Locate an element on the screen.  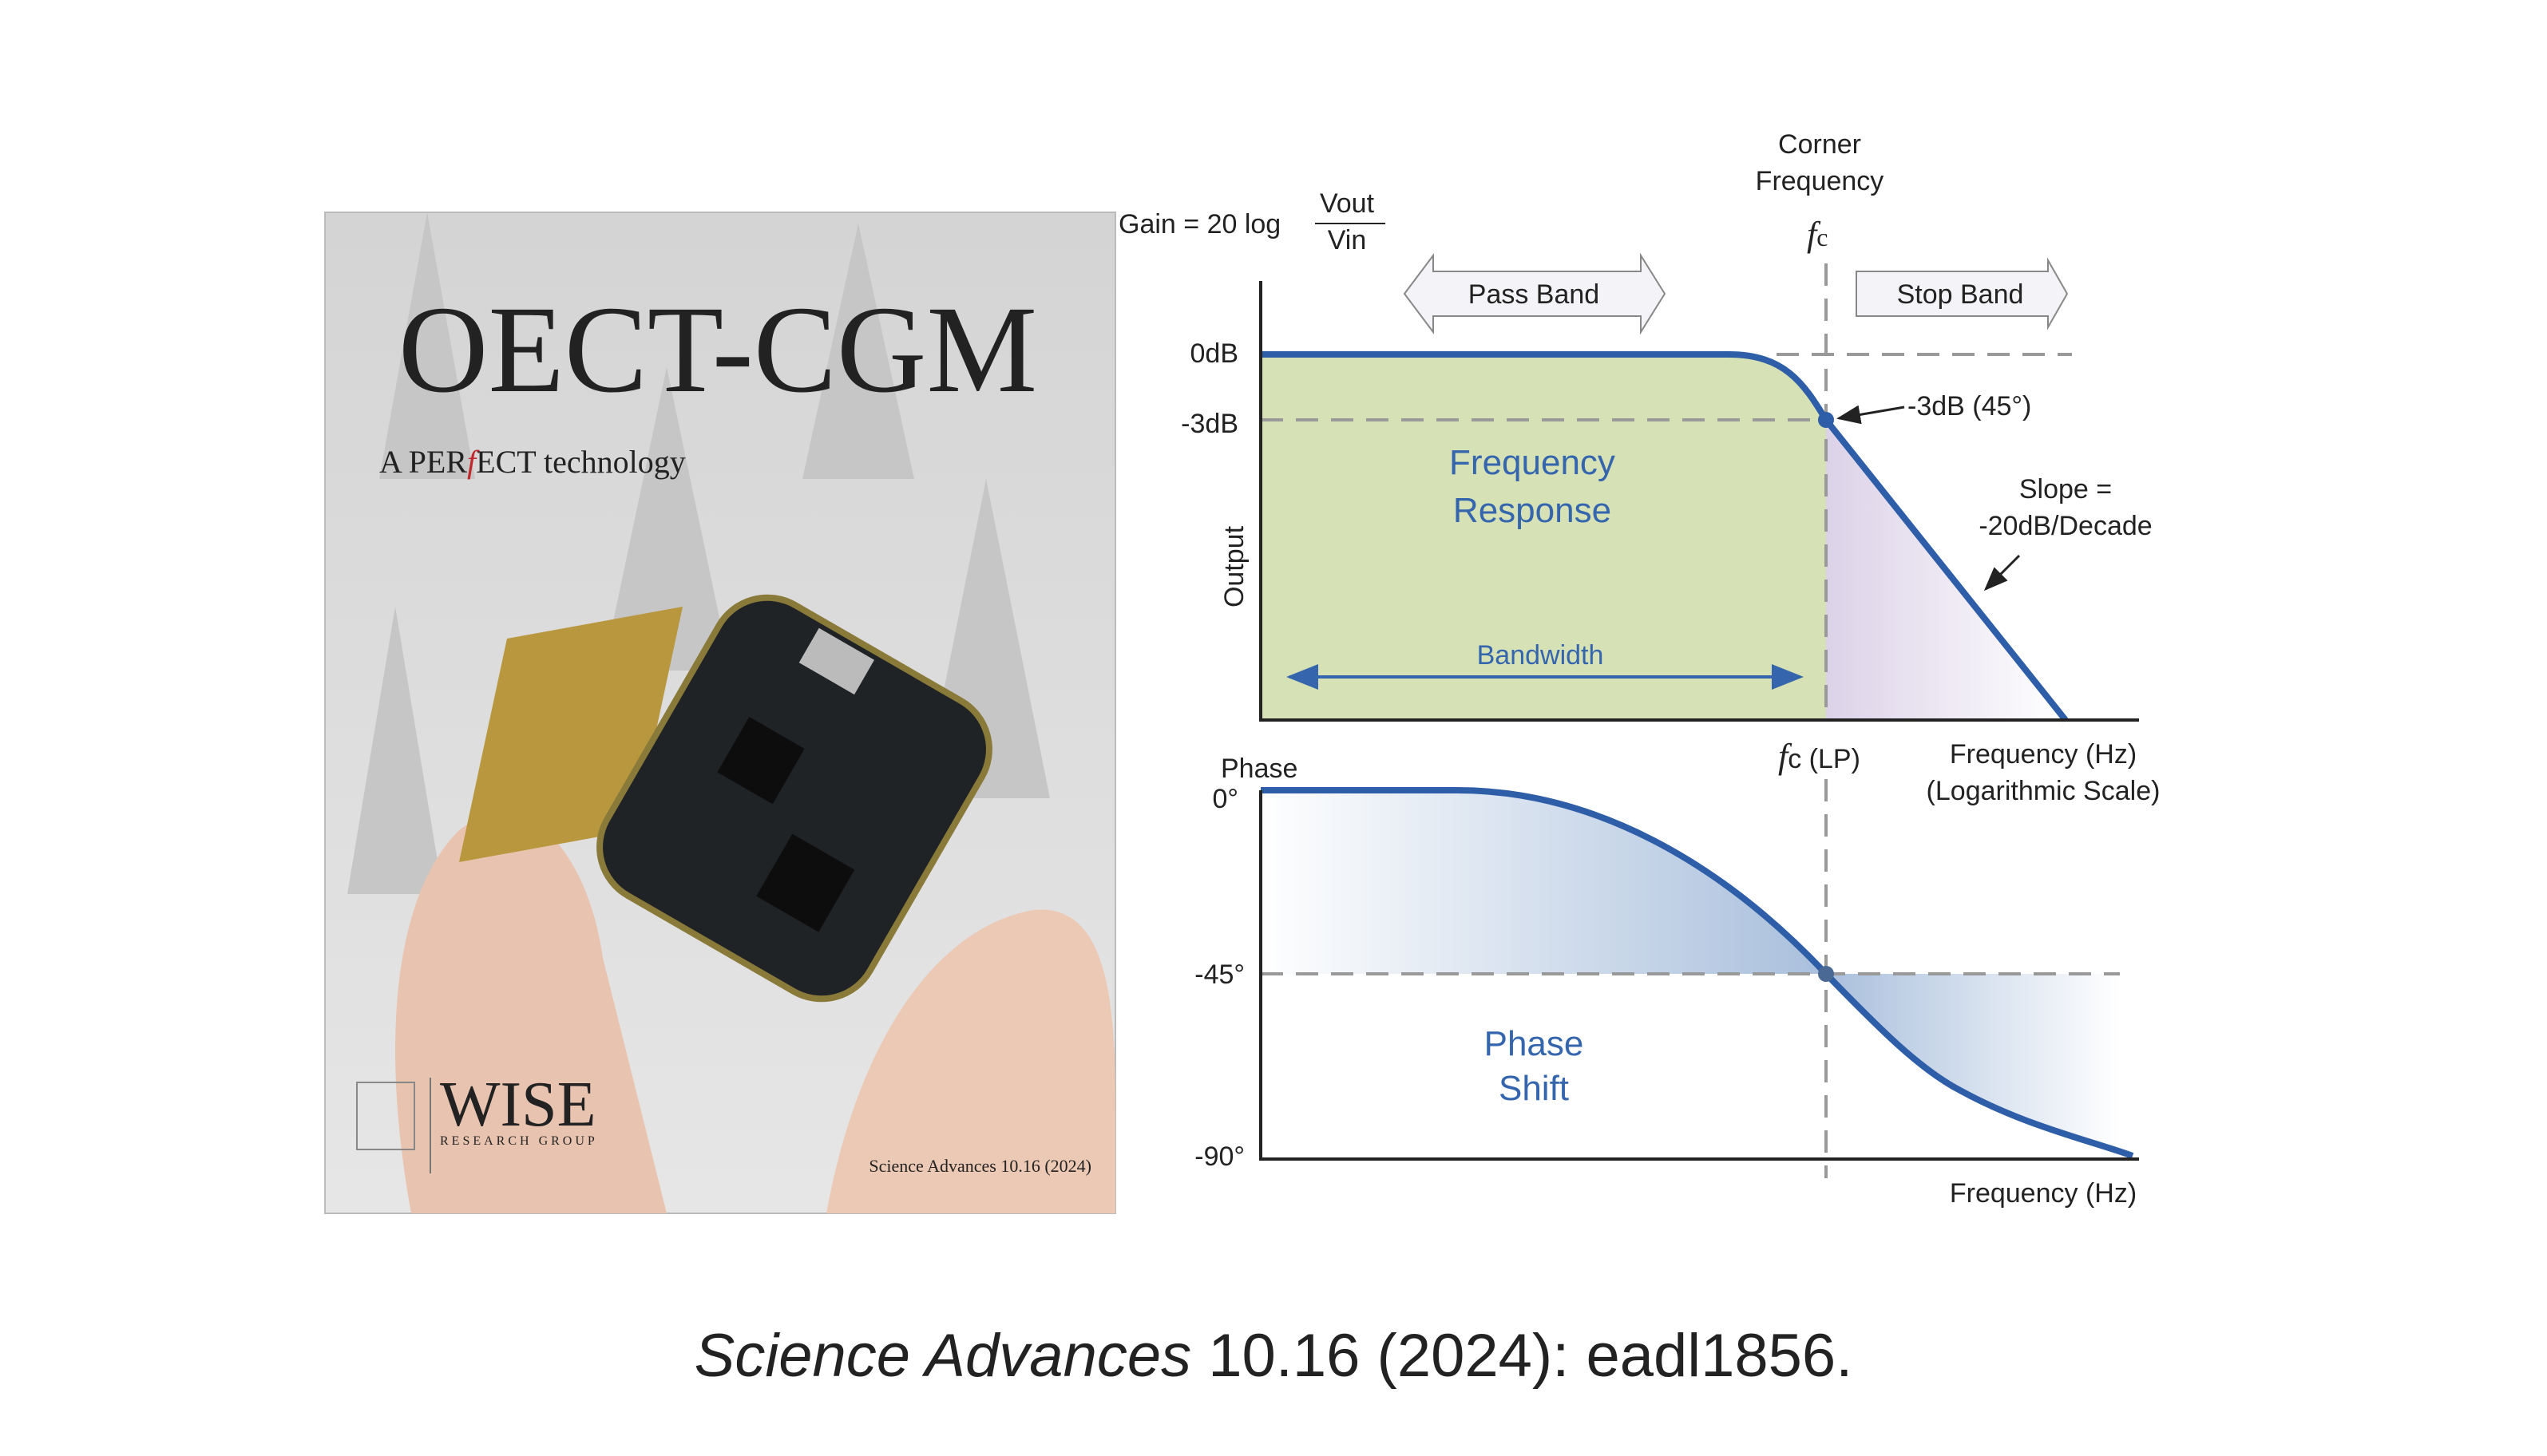
axes-bottom is located at coordinates (1699, 975).